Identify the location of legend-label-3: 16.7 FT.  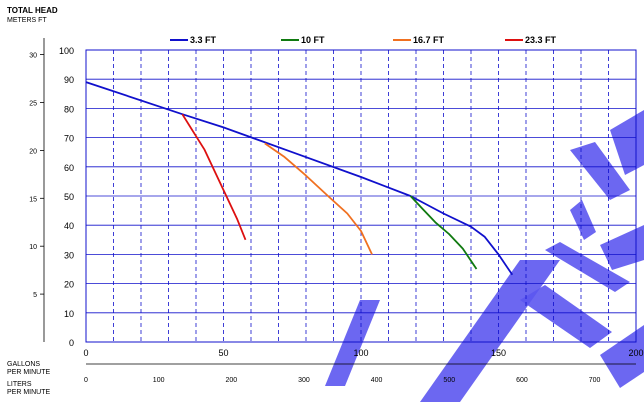
(429, 40).